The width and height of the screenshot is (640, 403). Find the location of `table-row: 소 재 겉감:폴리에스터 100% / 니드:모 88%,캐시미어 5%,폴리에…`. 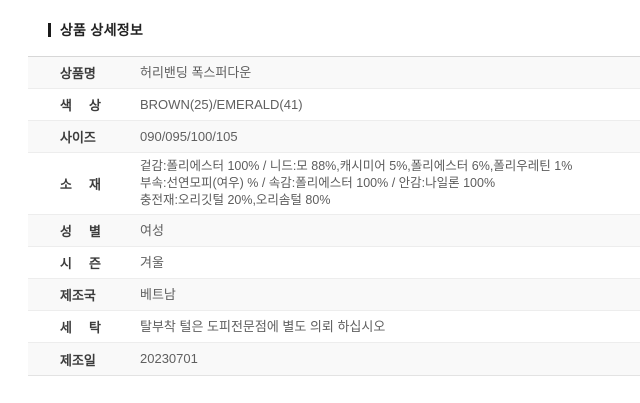

table-row: 소 재 겉감:폴리에스터 100% / 니드:모 88%,캐시미어 5%,폴리에… is located at coordinates (334, 184).